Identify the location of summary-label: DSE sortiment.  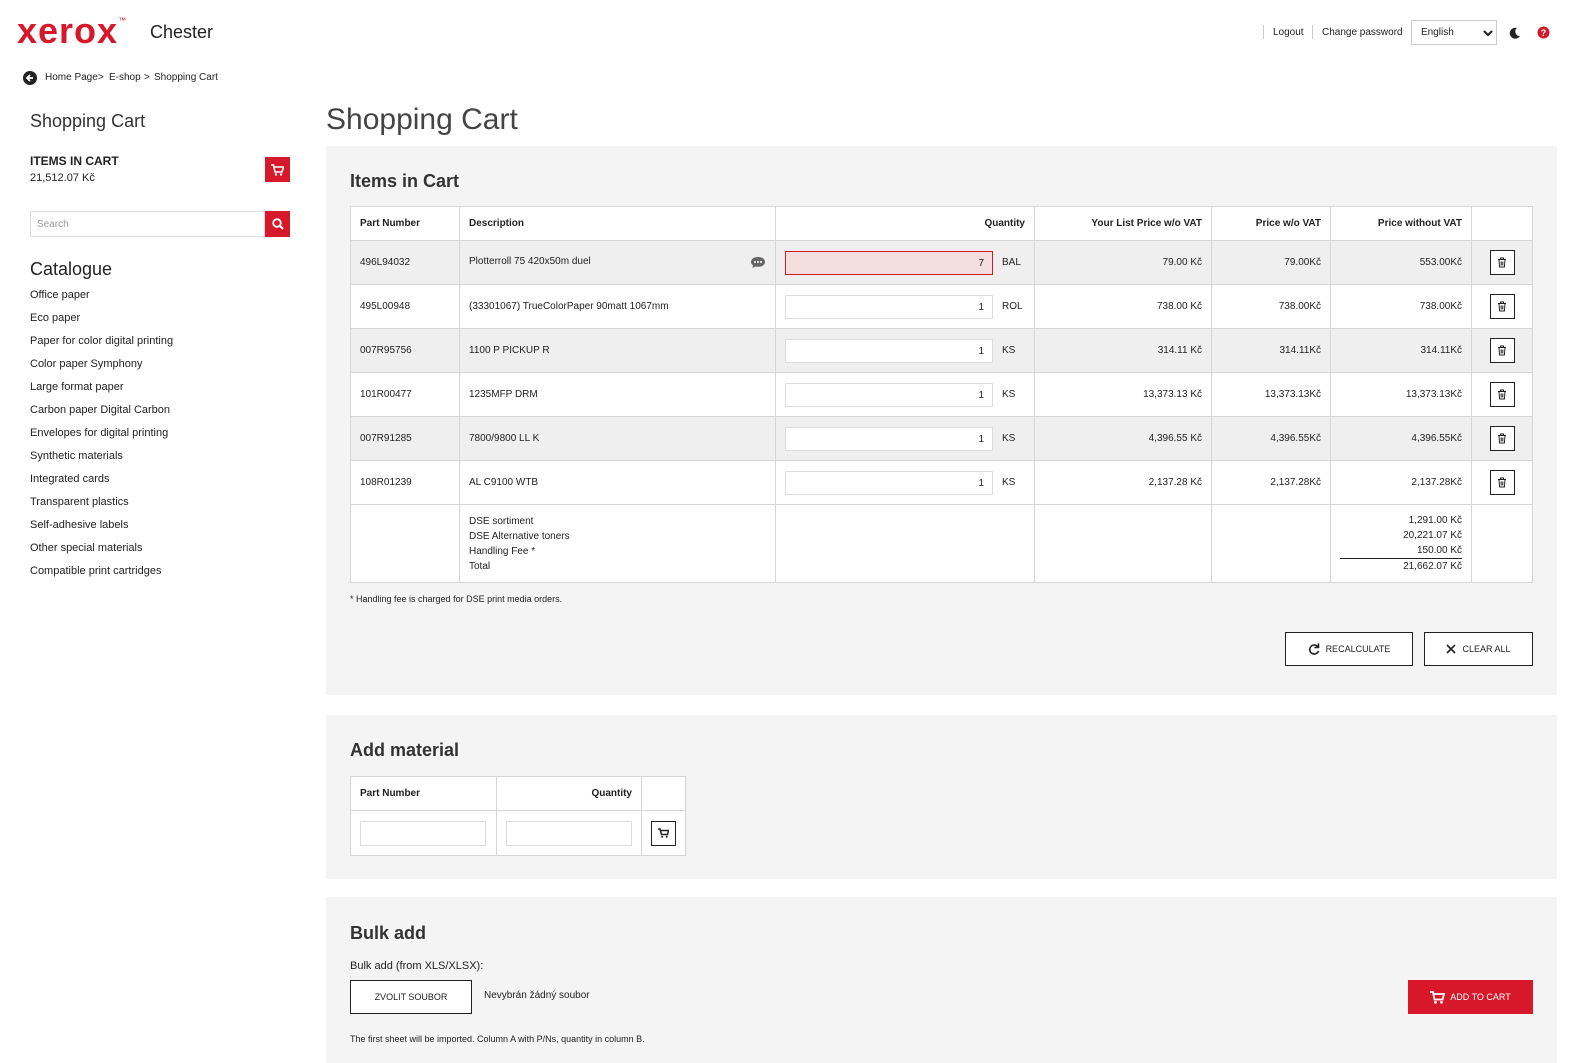
(501, 521).